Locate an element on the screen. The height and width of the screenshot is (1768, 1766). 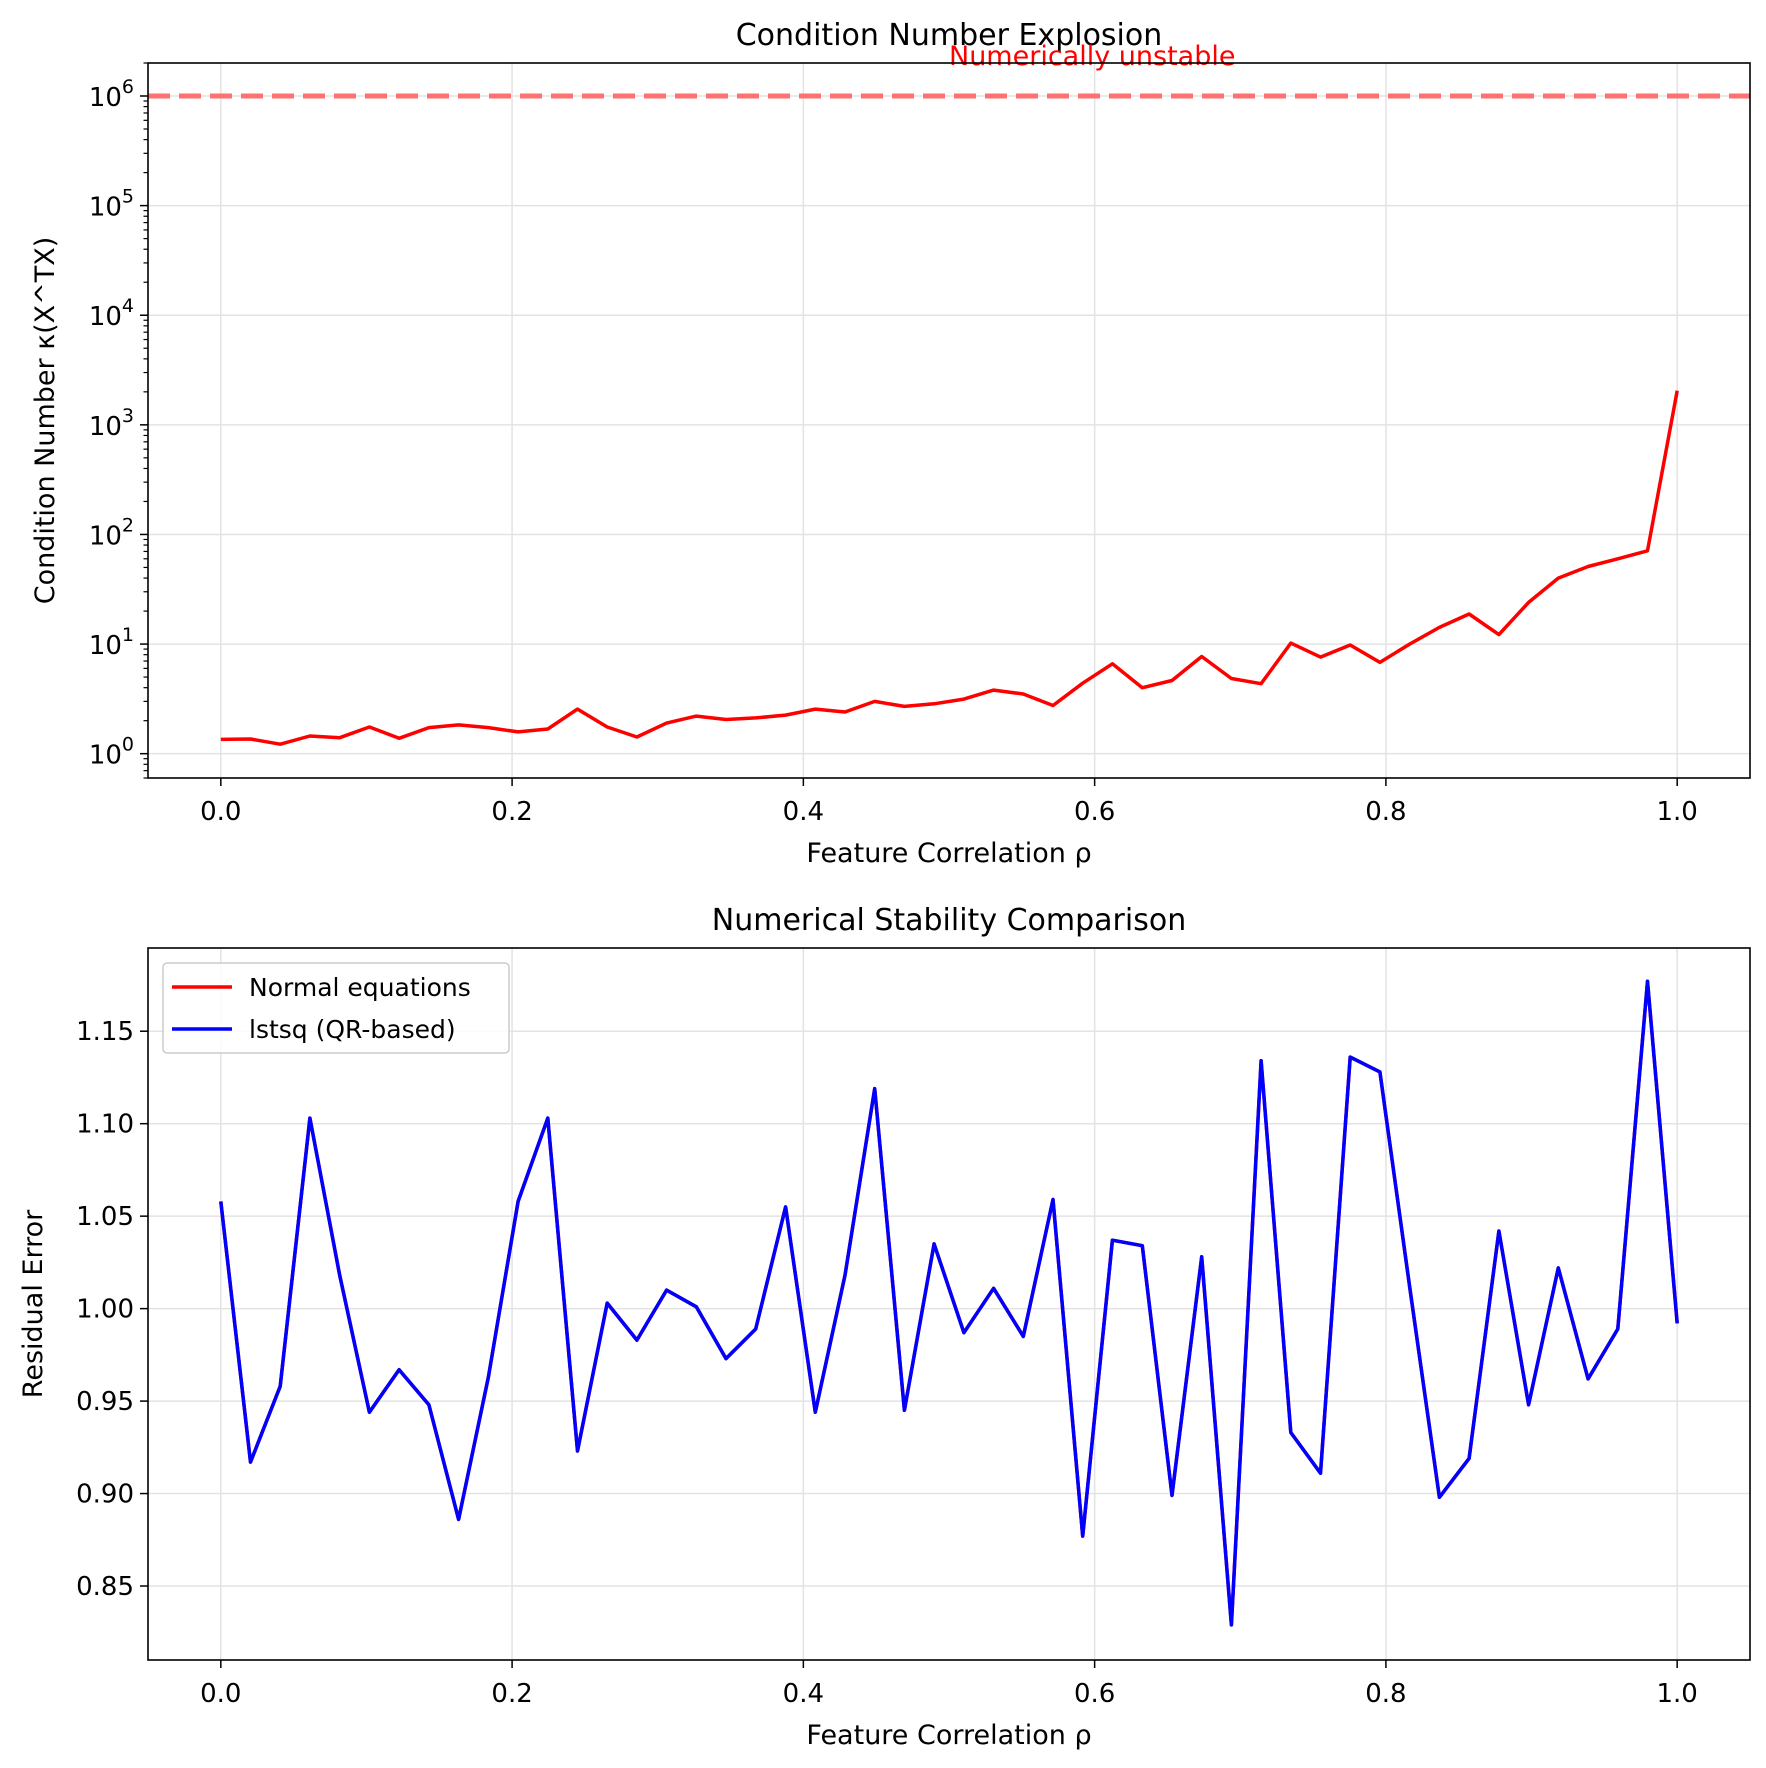
y-tick-exponent: 5 is located at coordinates (128, 197).